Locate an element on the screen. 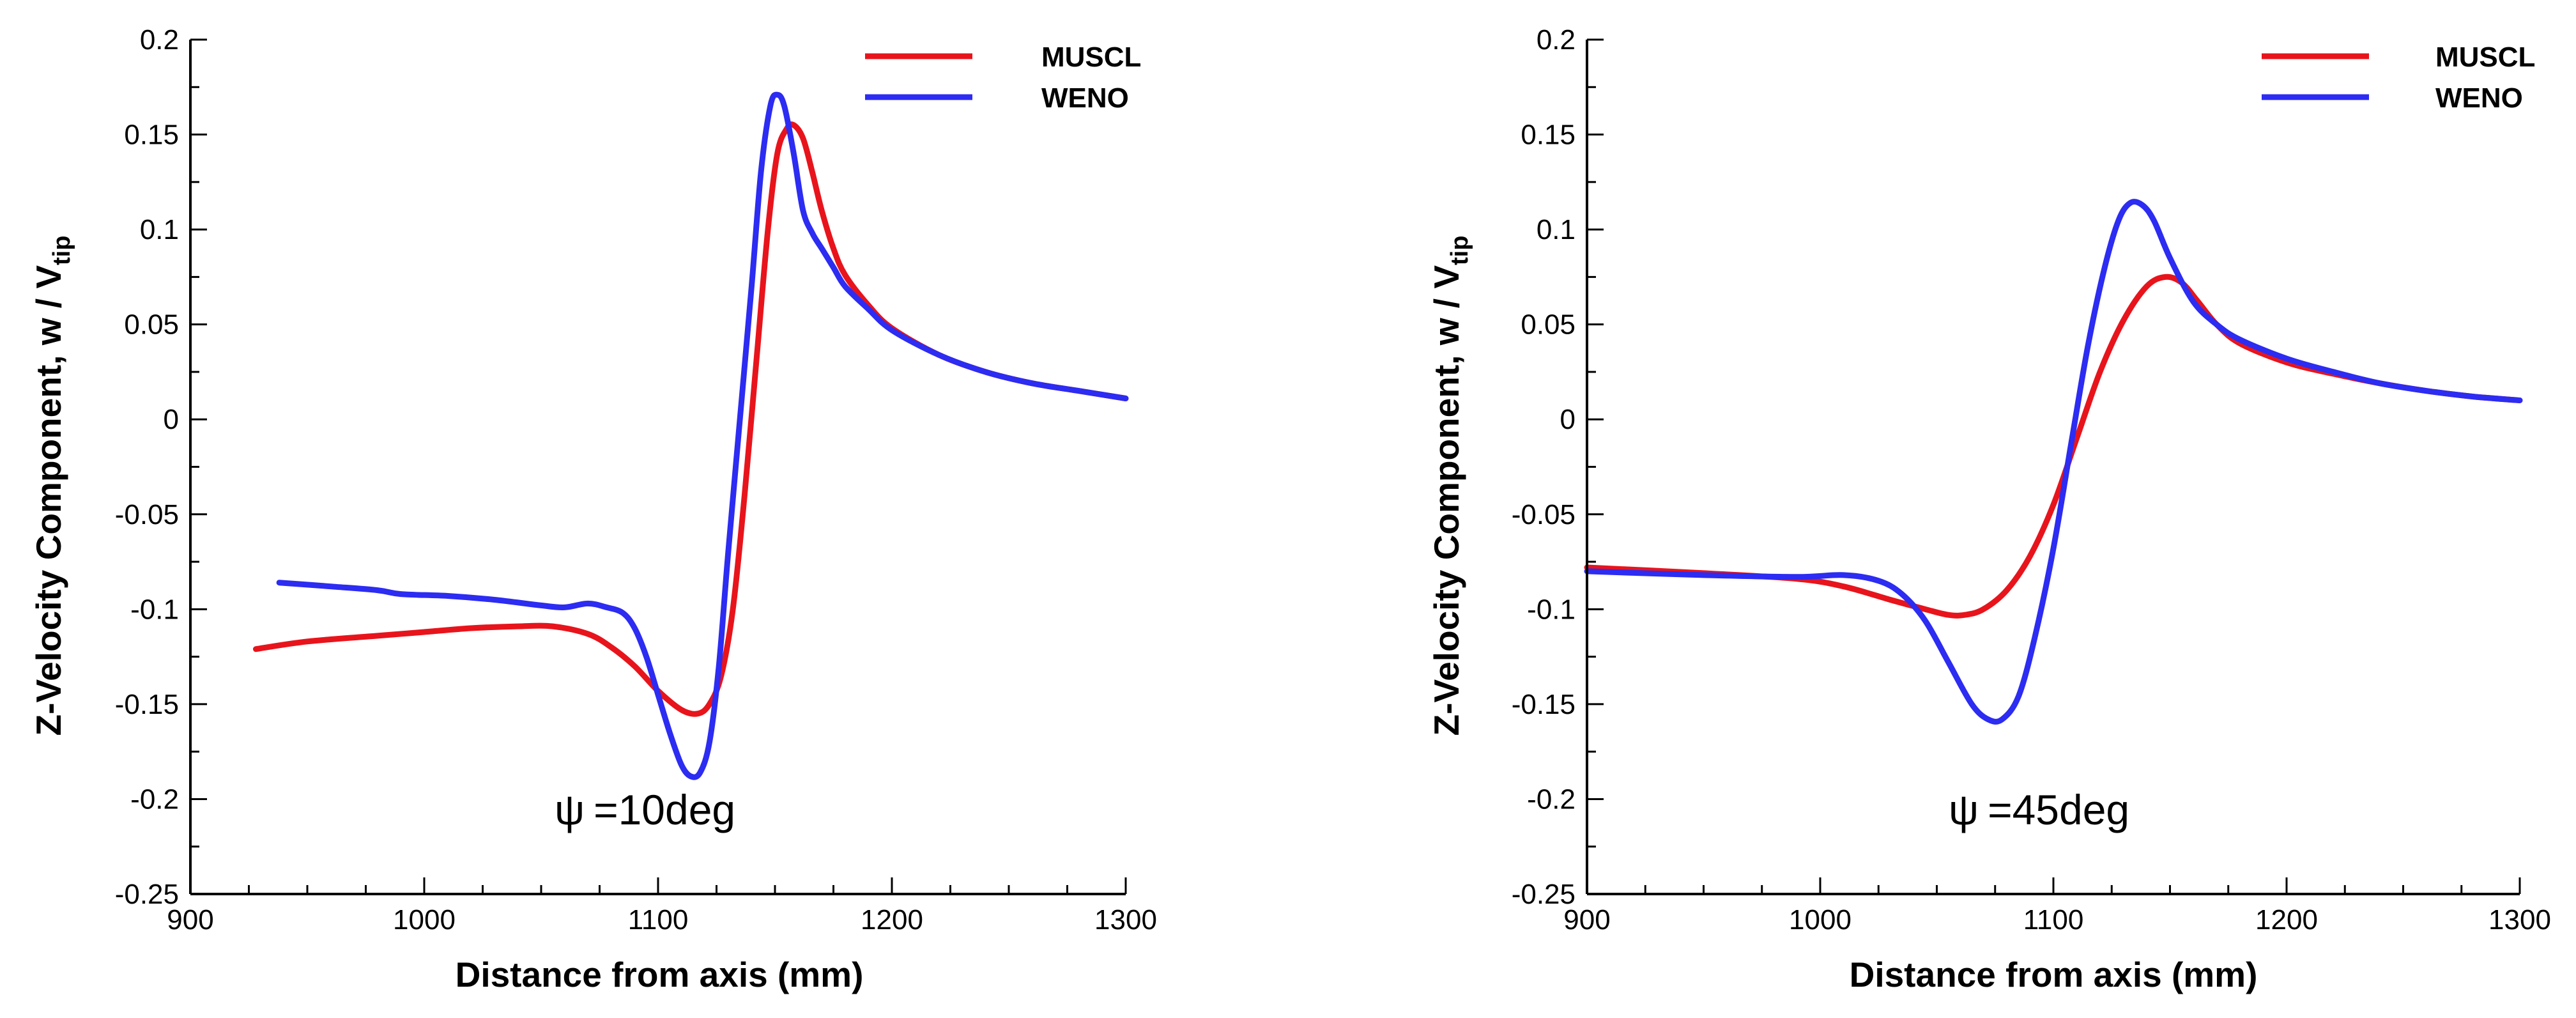  psi-annotation: ψ =45deg is located at coordinates (2039, 810).